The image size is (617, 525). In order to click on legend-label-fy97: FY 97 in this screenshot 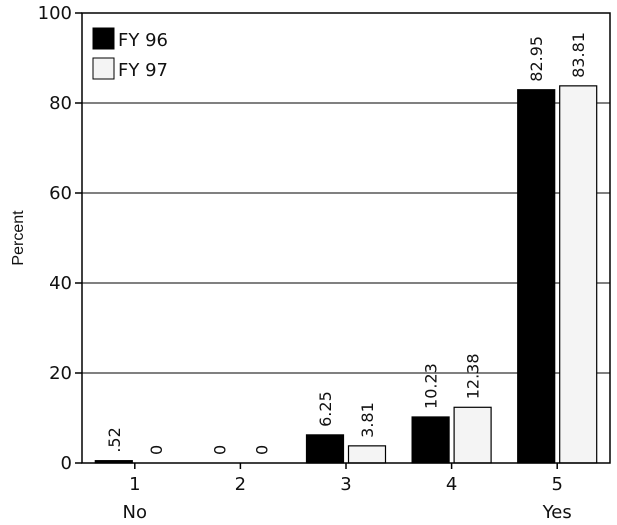, I will do `click(143, 70)`.